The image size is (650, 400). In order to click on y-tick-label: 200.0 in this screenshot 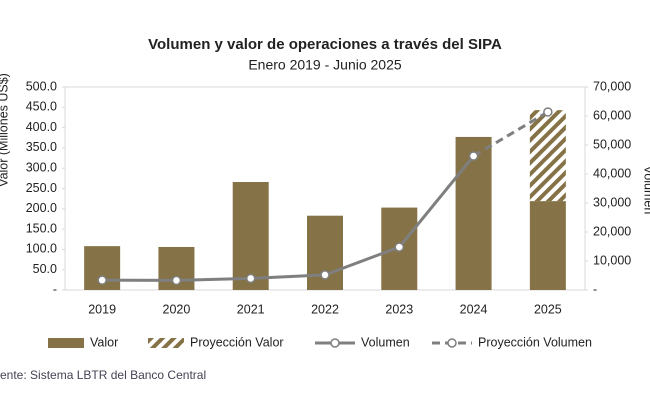, I will do `click(41, 208)`.